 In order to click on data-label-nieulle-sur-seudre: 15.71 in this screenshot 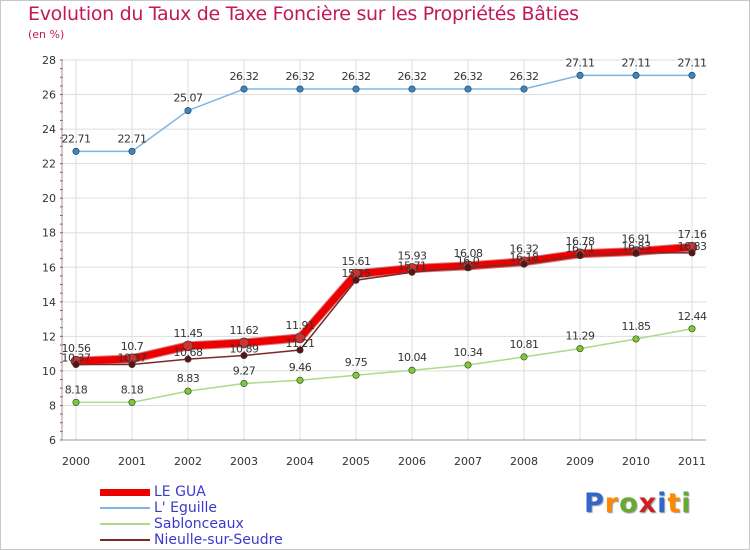, I will do `click(412, 265)`.